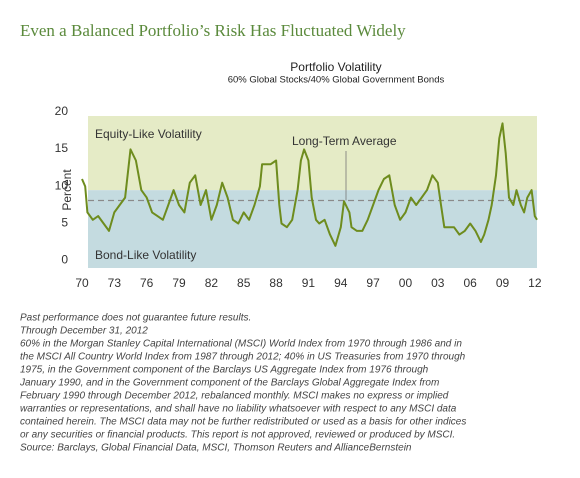 The width and height of the screenshot is (580, 478). What do you see at coordinates (62, 148) in the screenshot?
I see `y-tick-label: 15` at bounding box center [62, 148].